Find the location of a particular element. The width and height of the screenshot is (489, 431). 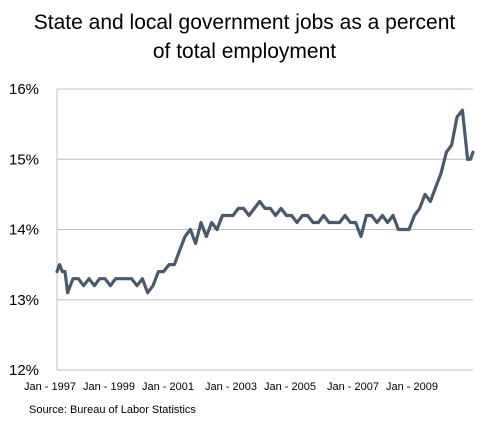

y-tick-label: 14% is located at coordinates (24, 230).